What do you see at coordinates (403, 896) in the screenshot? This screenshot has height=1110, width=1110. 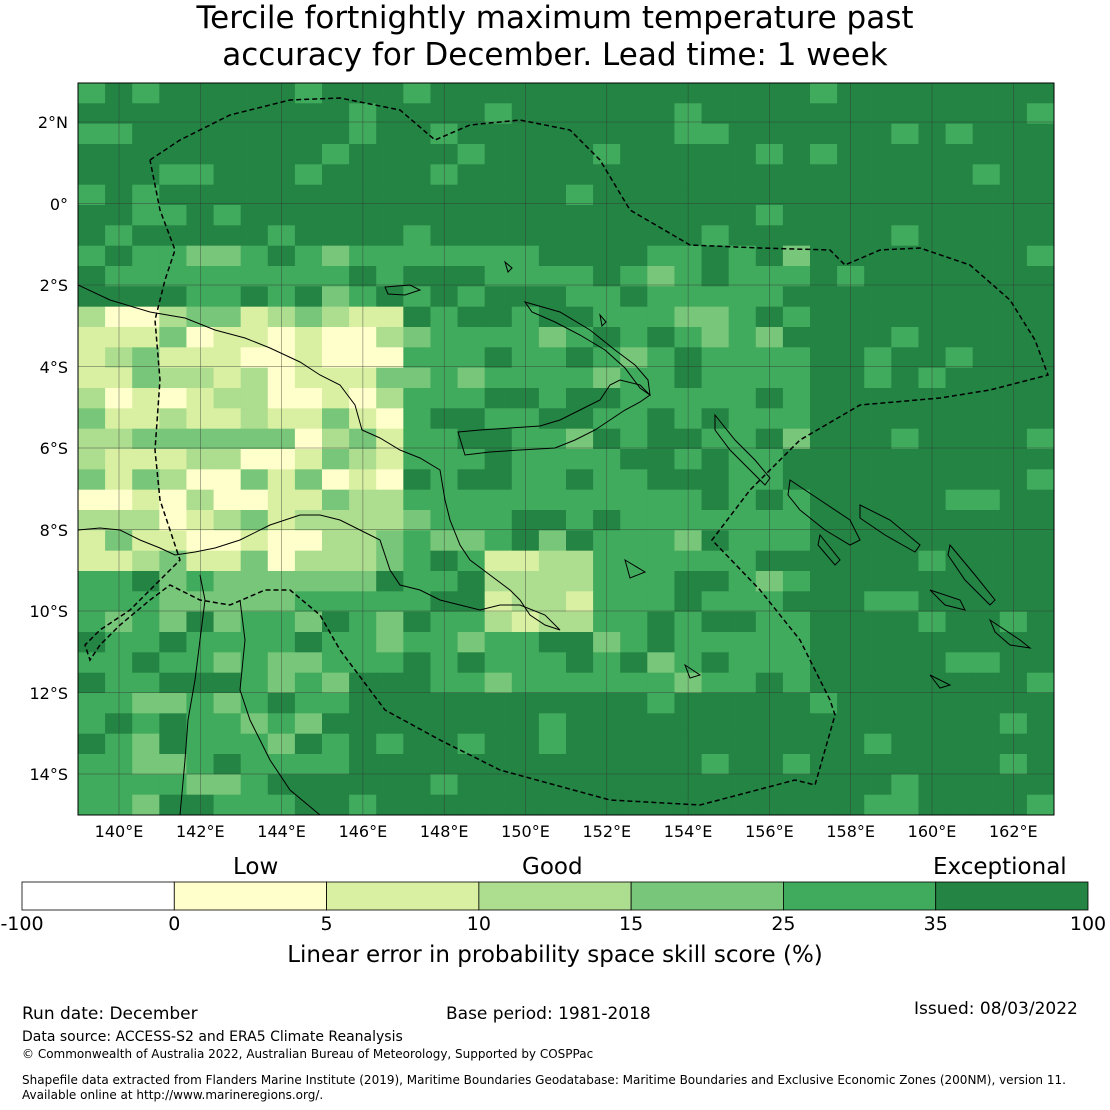 I see `colorbar-segment` at bounding box center [403, 896].